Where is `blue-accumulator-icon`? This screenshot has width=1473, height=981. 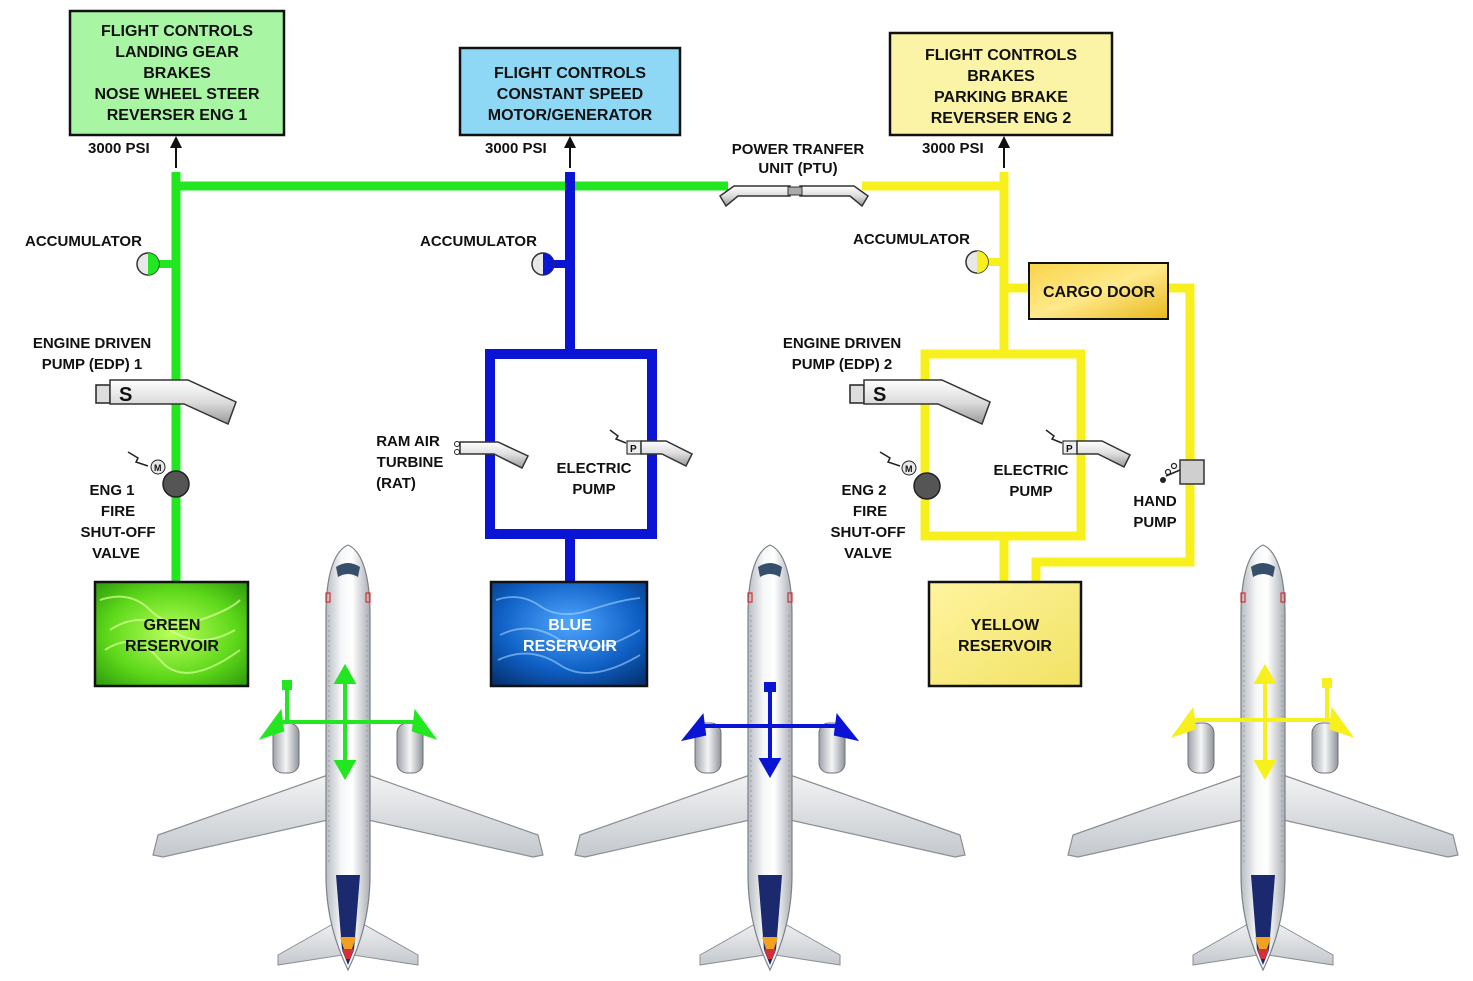
blue-accumulator-icon is located at coordinates (543, 264).